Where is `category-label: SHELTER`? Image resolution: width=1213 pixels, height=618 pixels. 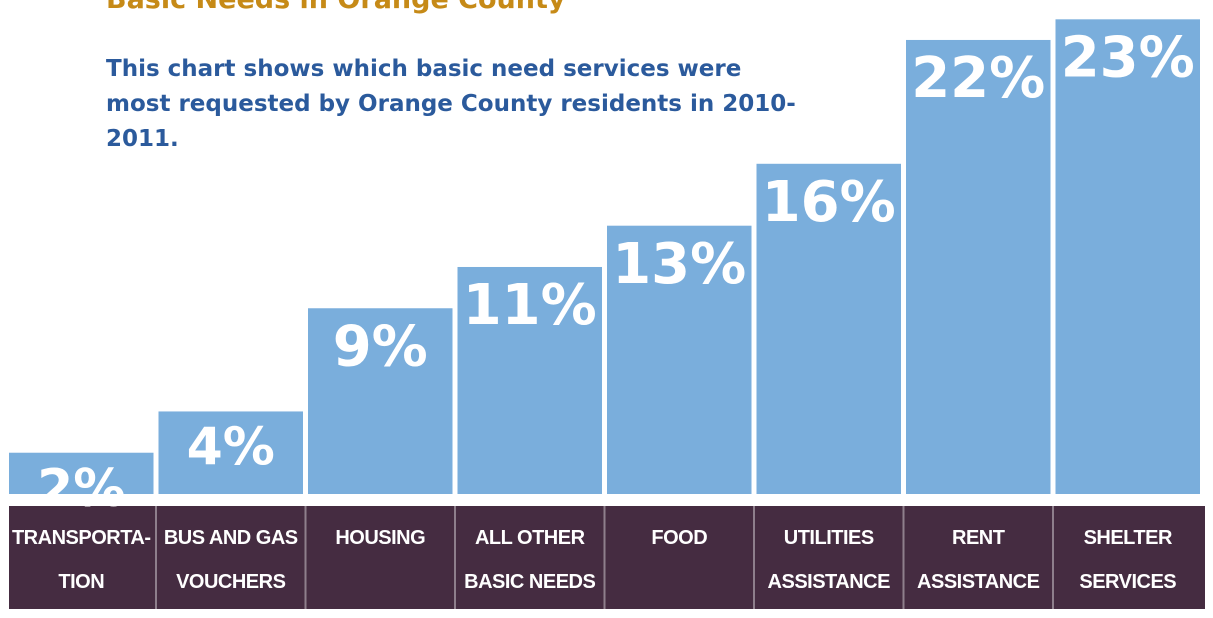 category-label: SHELTER is located at coordinates (1128, 538).